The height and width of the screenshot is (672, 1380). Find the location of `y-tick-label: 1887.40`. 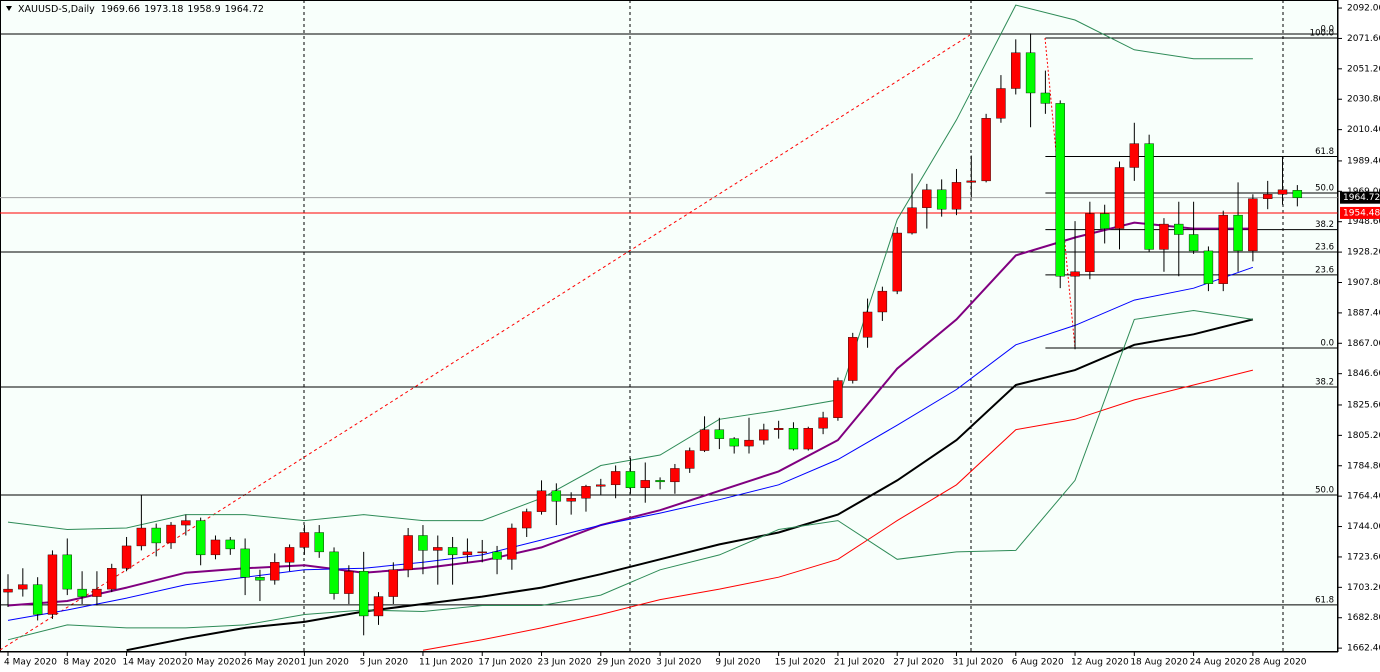

y-tick-label: 1887.40 is located at coordinates (1363, 313).